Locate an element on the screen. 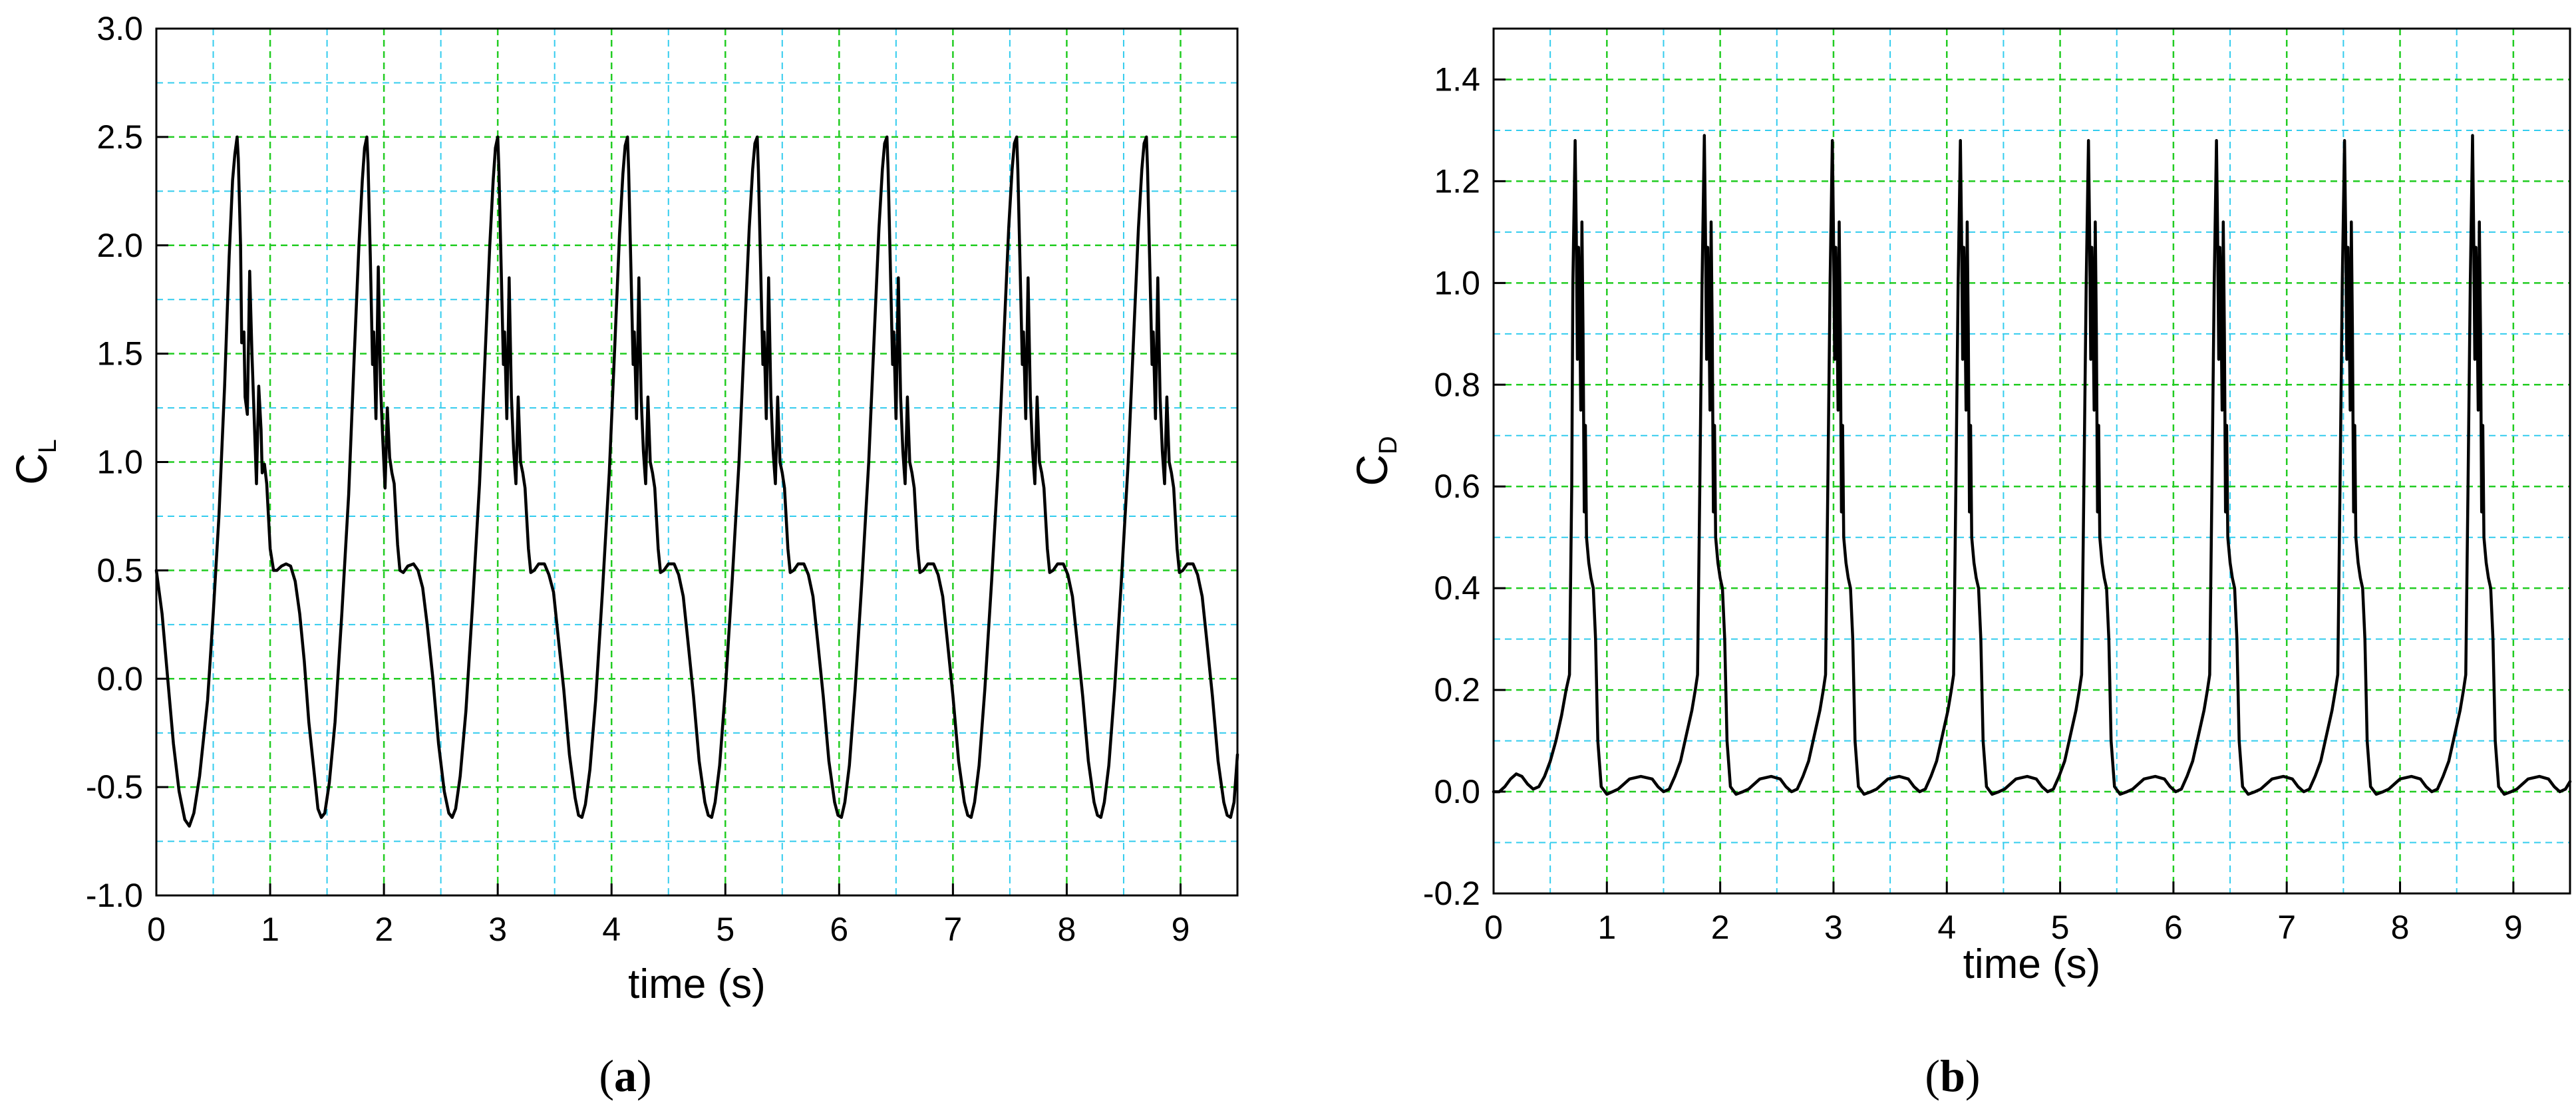  y-tick-labels: -0.2 0.0 0.2 0.4 0.6 0.8 1.0 1.2 1.4 is located at coordinates (1451, 486).